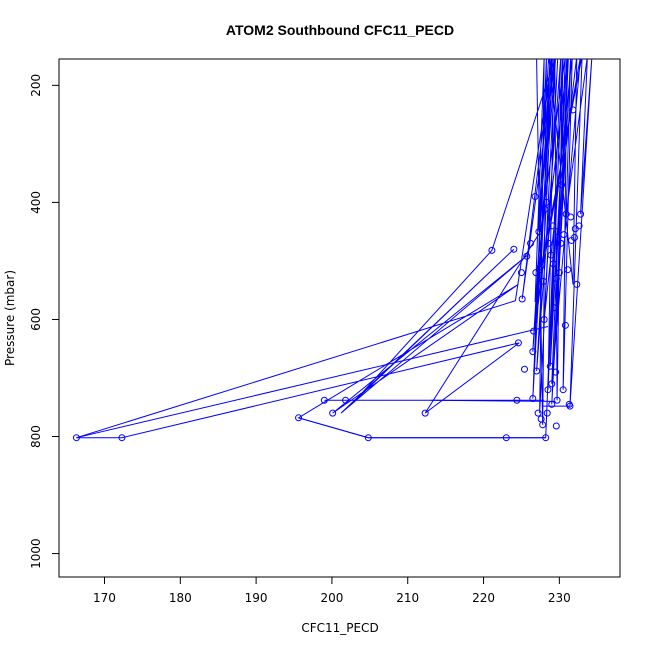  What do you see at coordinates (339, 628) in the screenshot?
I see `x-axis-label: CFC11_PECD` at bounding box center [339, 628].